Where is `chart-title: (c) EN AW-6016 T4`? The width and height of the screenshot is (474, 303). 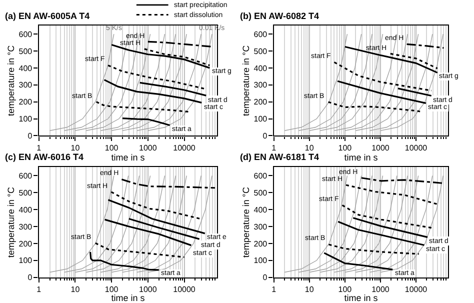 chart-title: (c) EN AW-6016 T4 is located at coordinates (44, 157).